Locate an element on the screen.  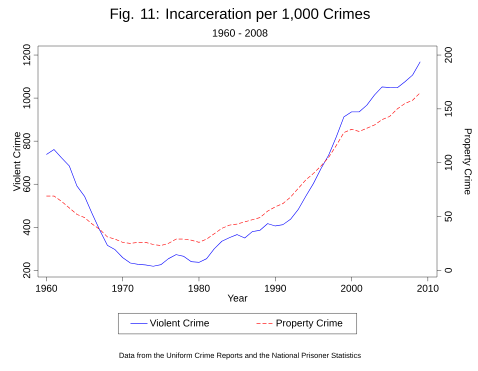
x-tick-label: 1990 is located at coordinates (275, 288).